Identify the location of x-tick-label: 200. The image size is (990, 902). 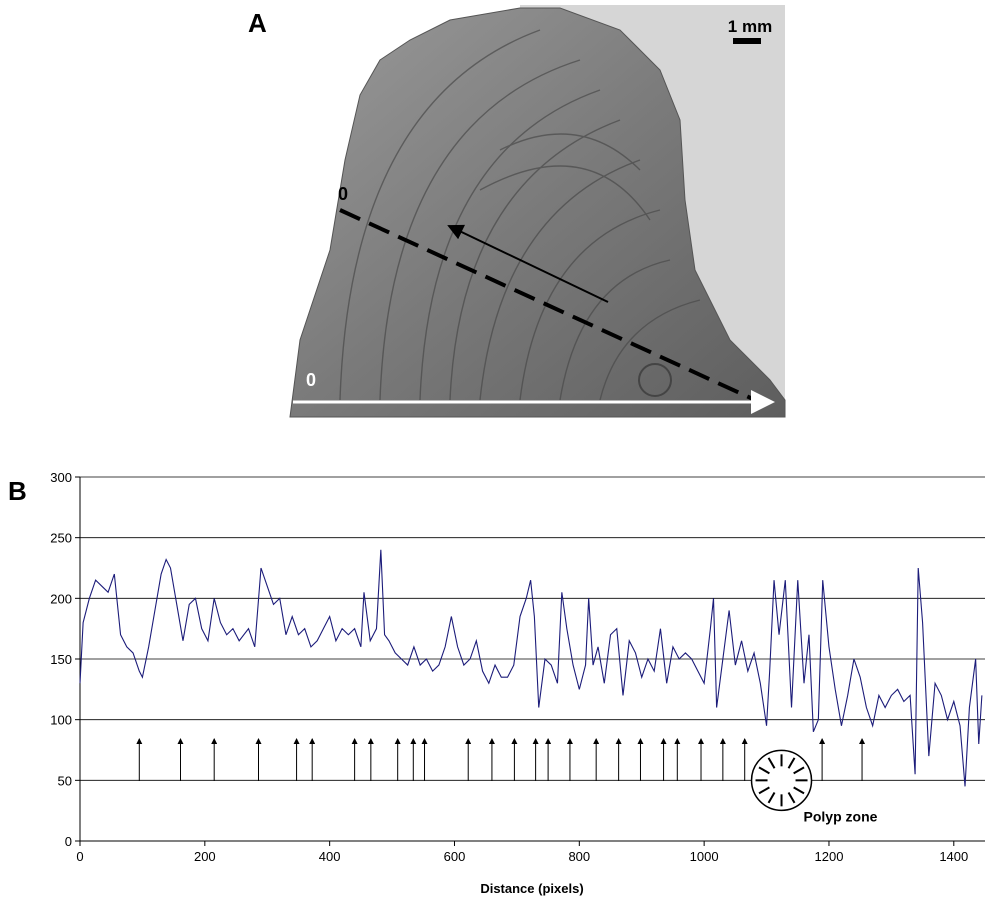
(205, 856).